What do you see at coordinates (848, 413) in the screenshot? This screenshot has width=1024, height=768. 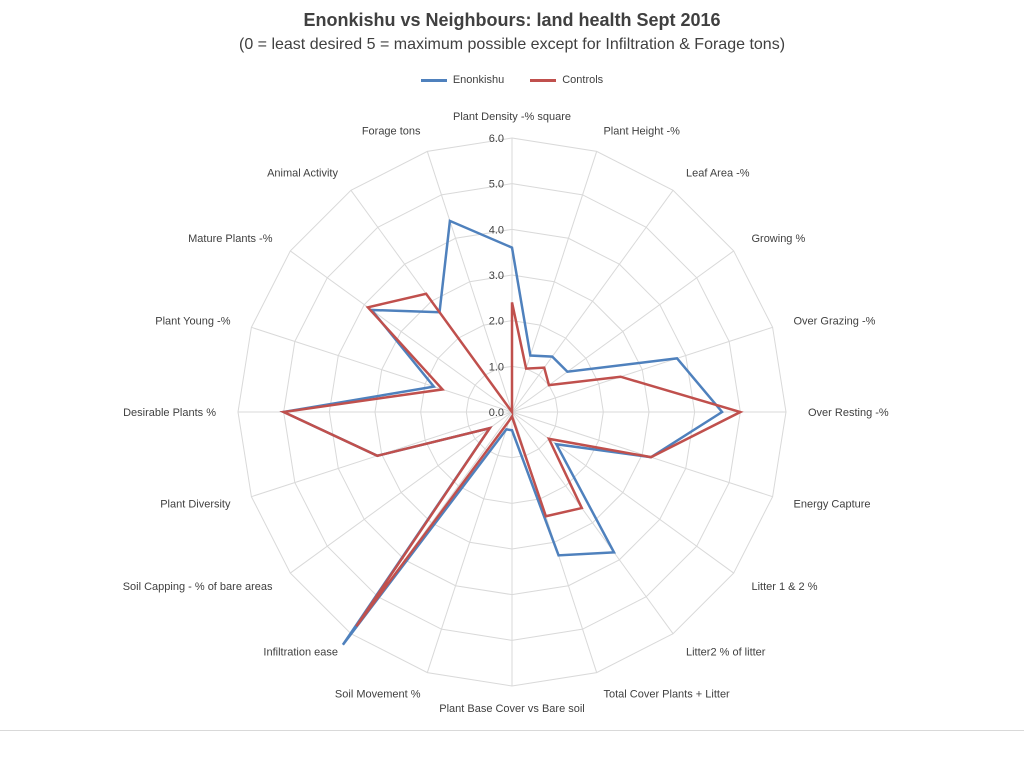 I see `category-label: Over Resting -%` at bounding box center [848, 413].